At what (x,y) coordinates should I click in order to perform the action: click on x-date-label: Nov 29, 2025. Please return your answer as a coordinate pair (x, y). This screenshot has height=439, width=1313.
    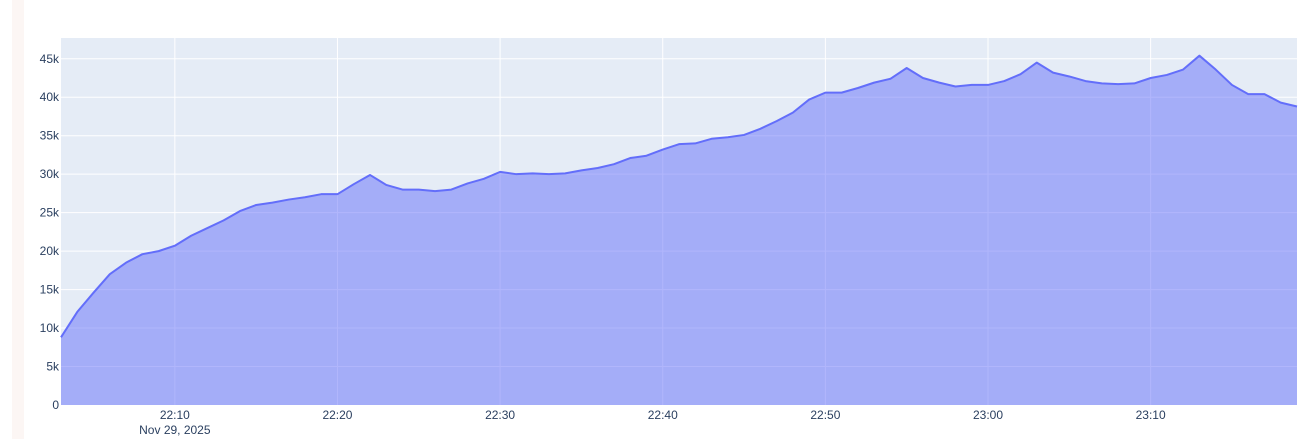
    Looking at the image, I should click on (175, 430).